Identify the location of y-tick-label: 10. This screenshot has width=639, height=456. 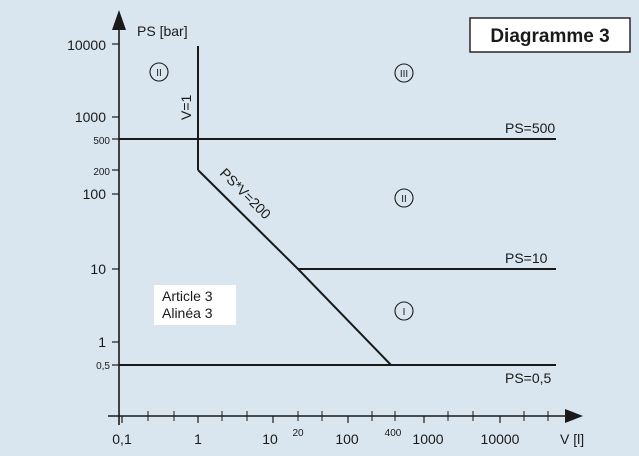
(98, 269).